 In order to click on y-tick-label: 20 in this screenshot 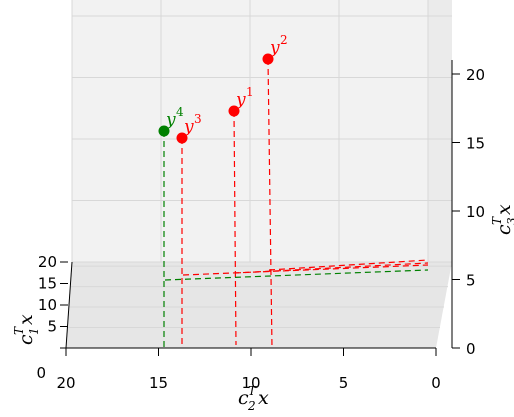, I will do `click(47, 262)`.